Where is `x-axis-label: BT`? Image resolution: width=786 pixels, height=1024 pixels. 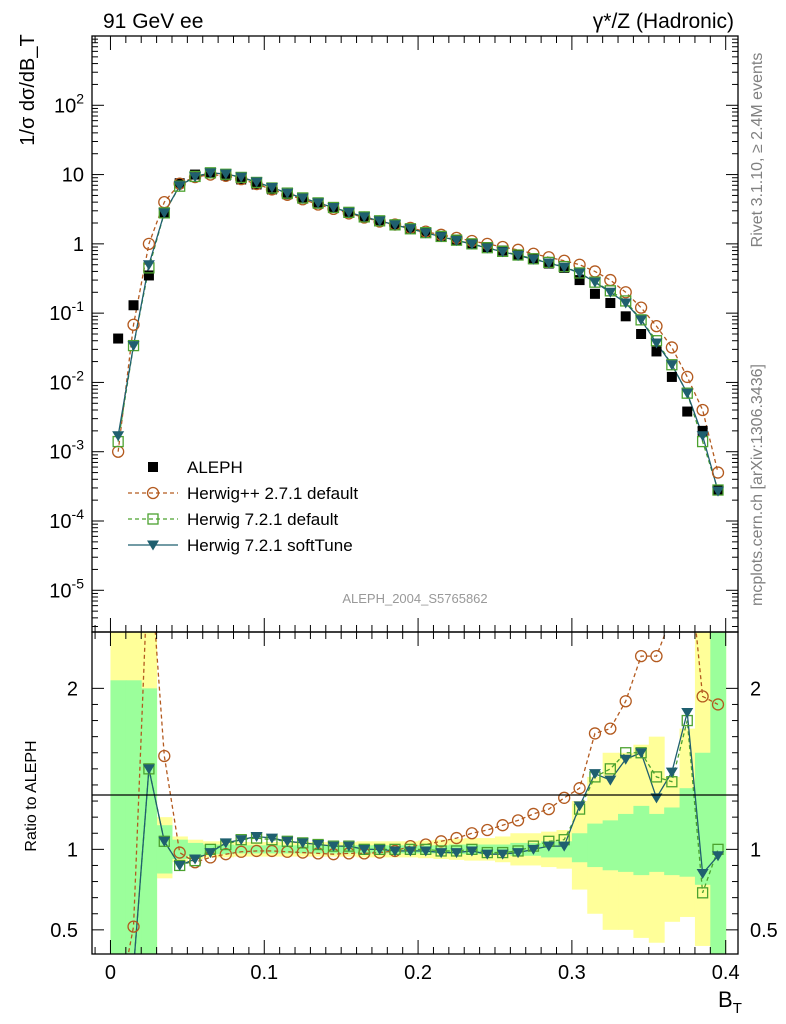 x-axis-label: BT is located at coordinates (730, 1002).